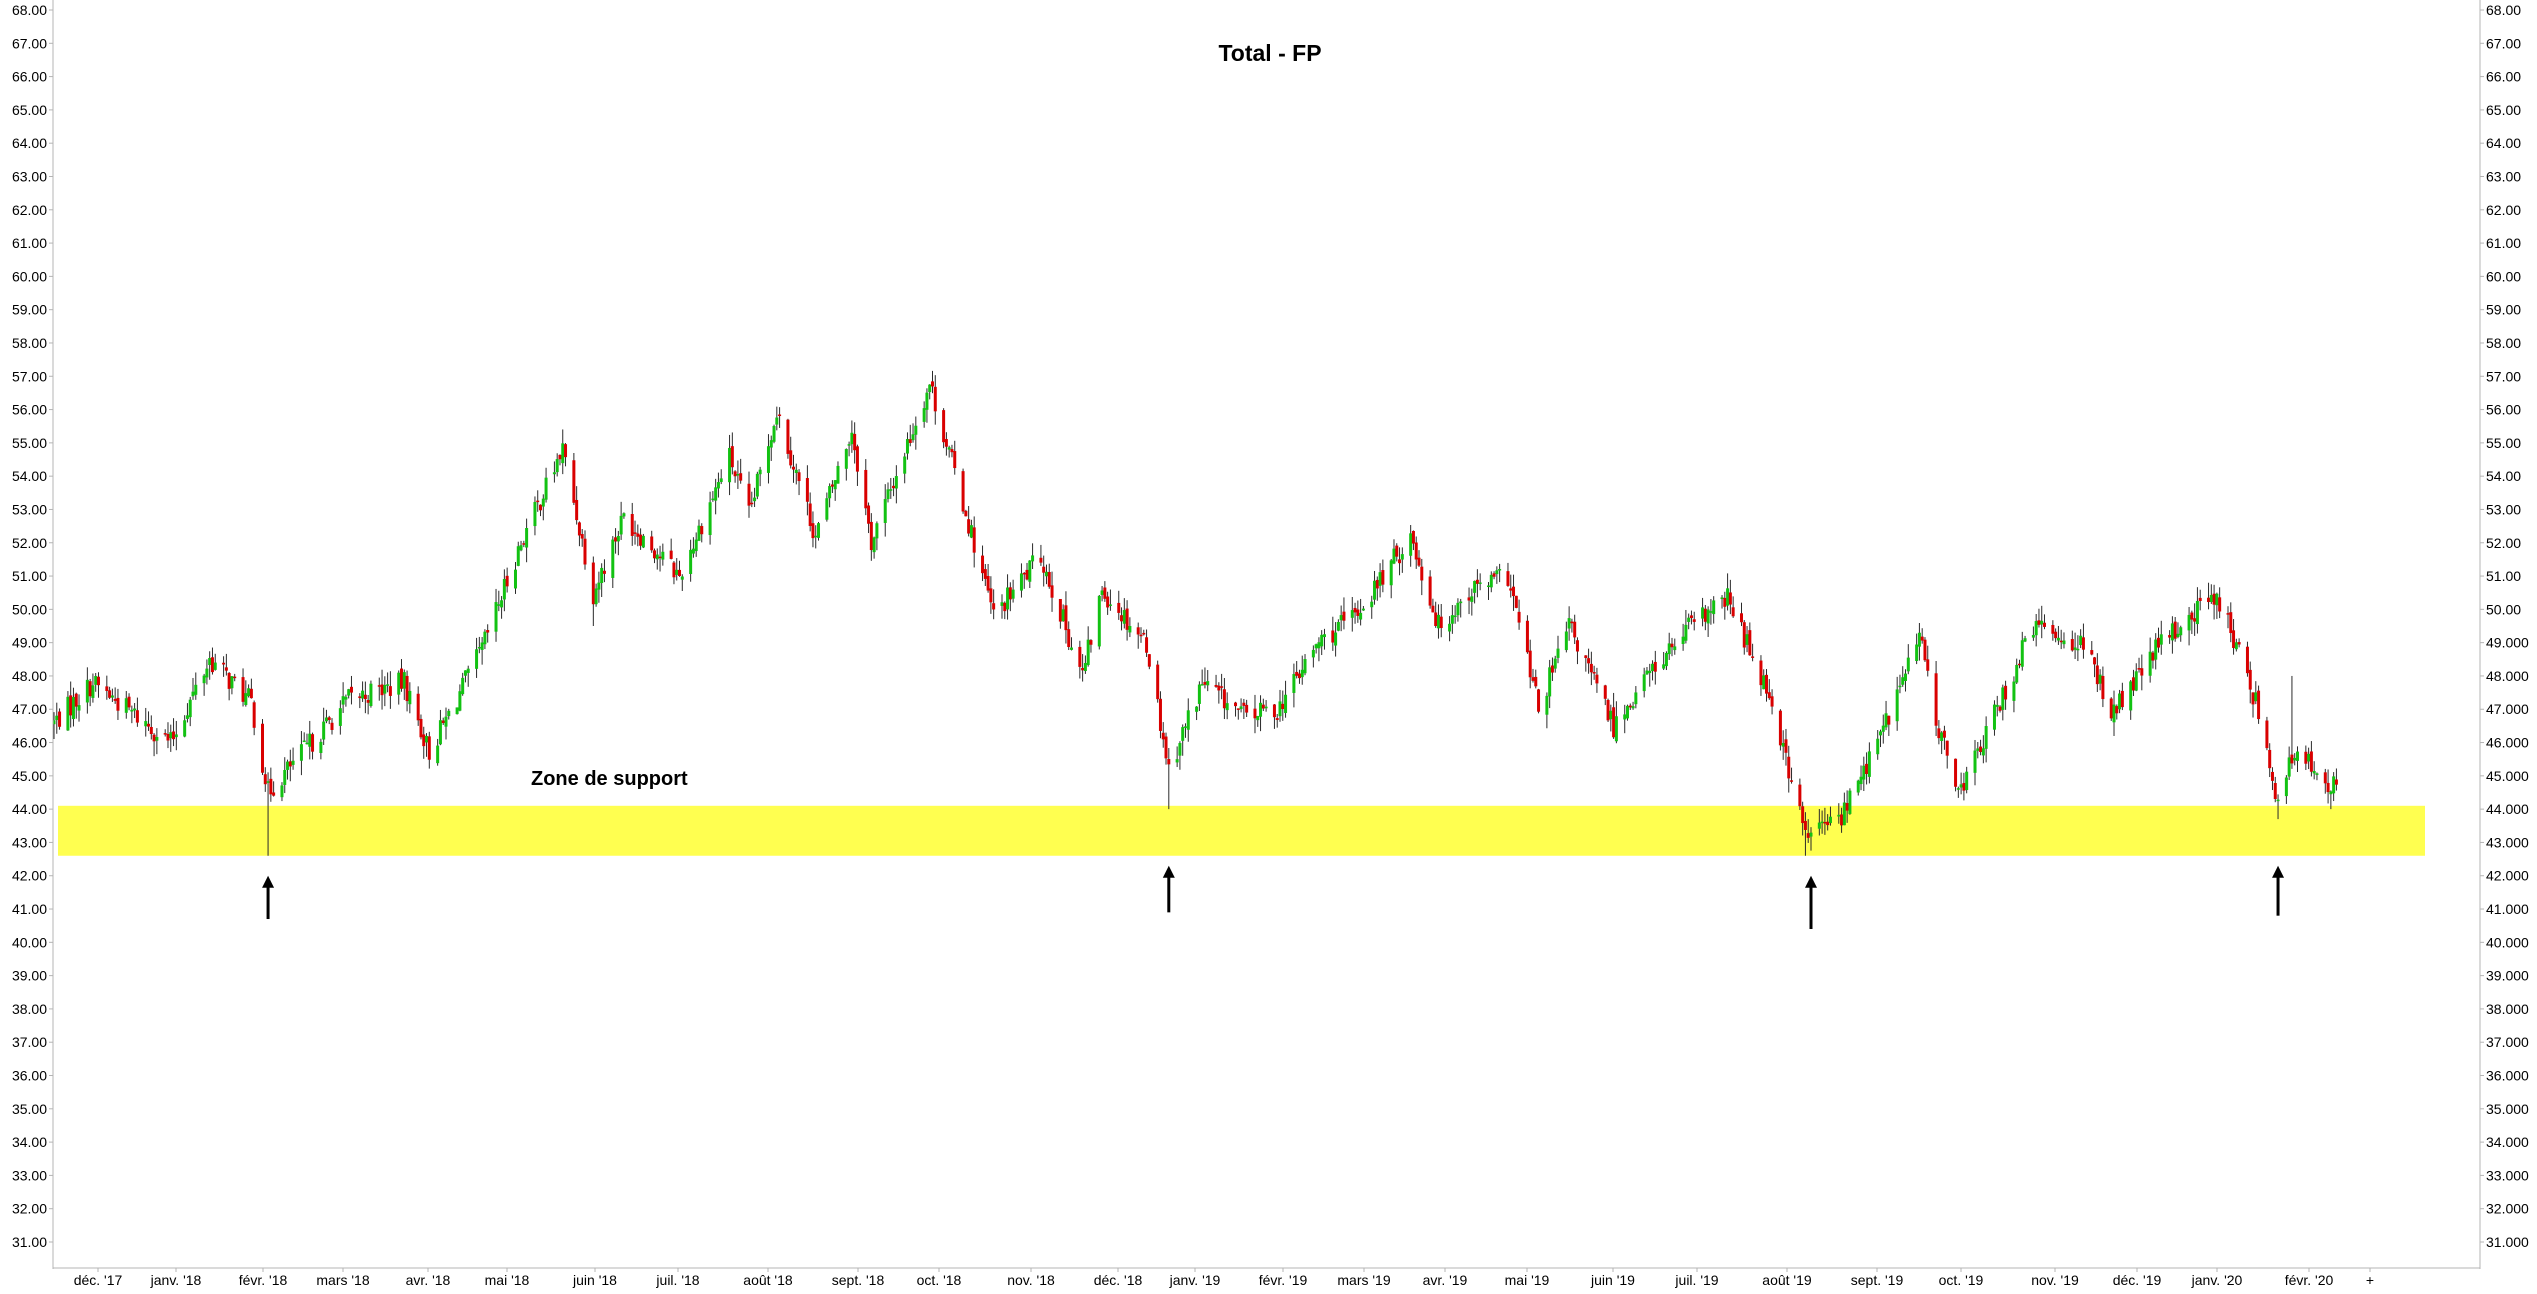  What do you see at coordinates (1363, 1280) in the screenshot?
I see `x-tick-label: mars '19` at bounding box center [1363, 1280].